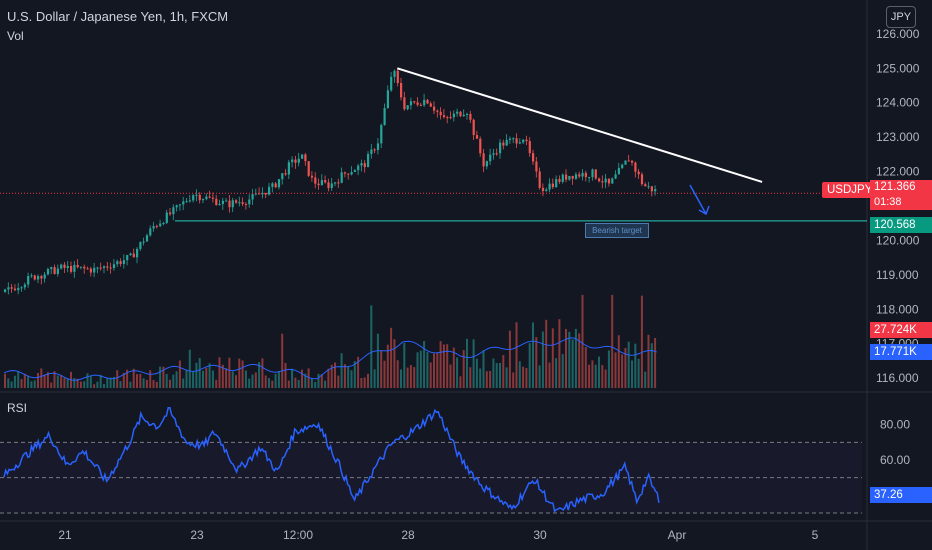 This screenshot has width=932, height=550. What do you see at coordinates (895, 425) in the screenshot?
I see `rsi-tick-label: 80.00` at bounding box center [895, 425].